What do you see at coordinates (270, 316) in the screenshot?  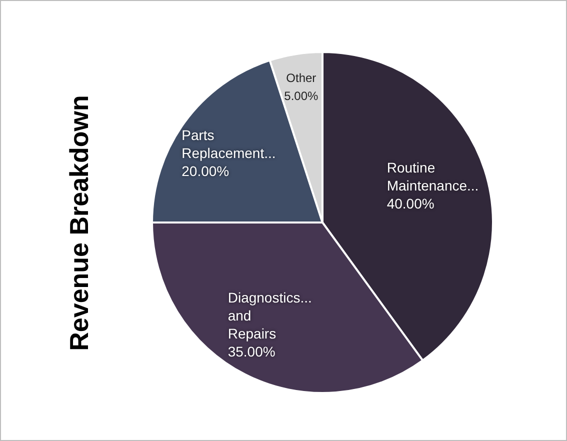 I see `slice-label: Diagnostics... and Repairs` at bounding box center [270, 316].